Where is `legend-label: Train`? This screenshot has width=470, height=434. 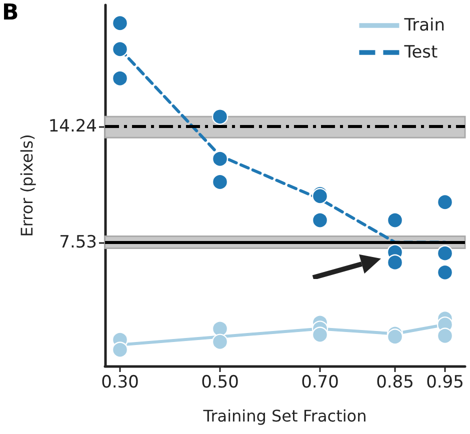
legend-label: Train is located at coordinates (424, 26).